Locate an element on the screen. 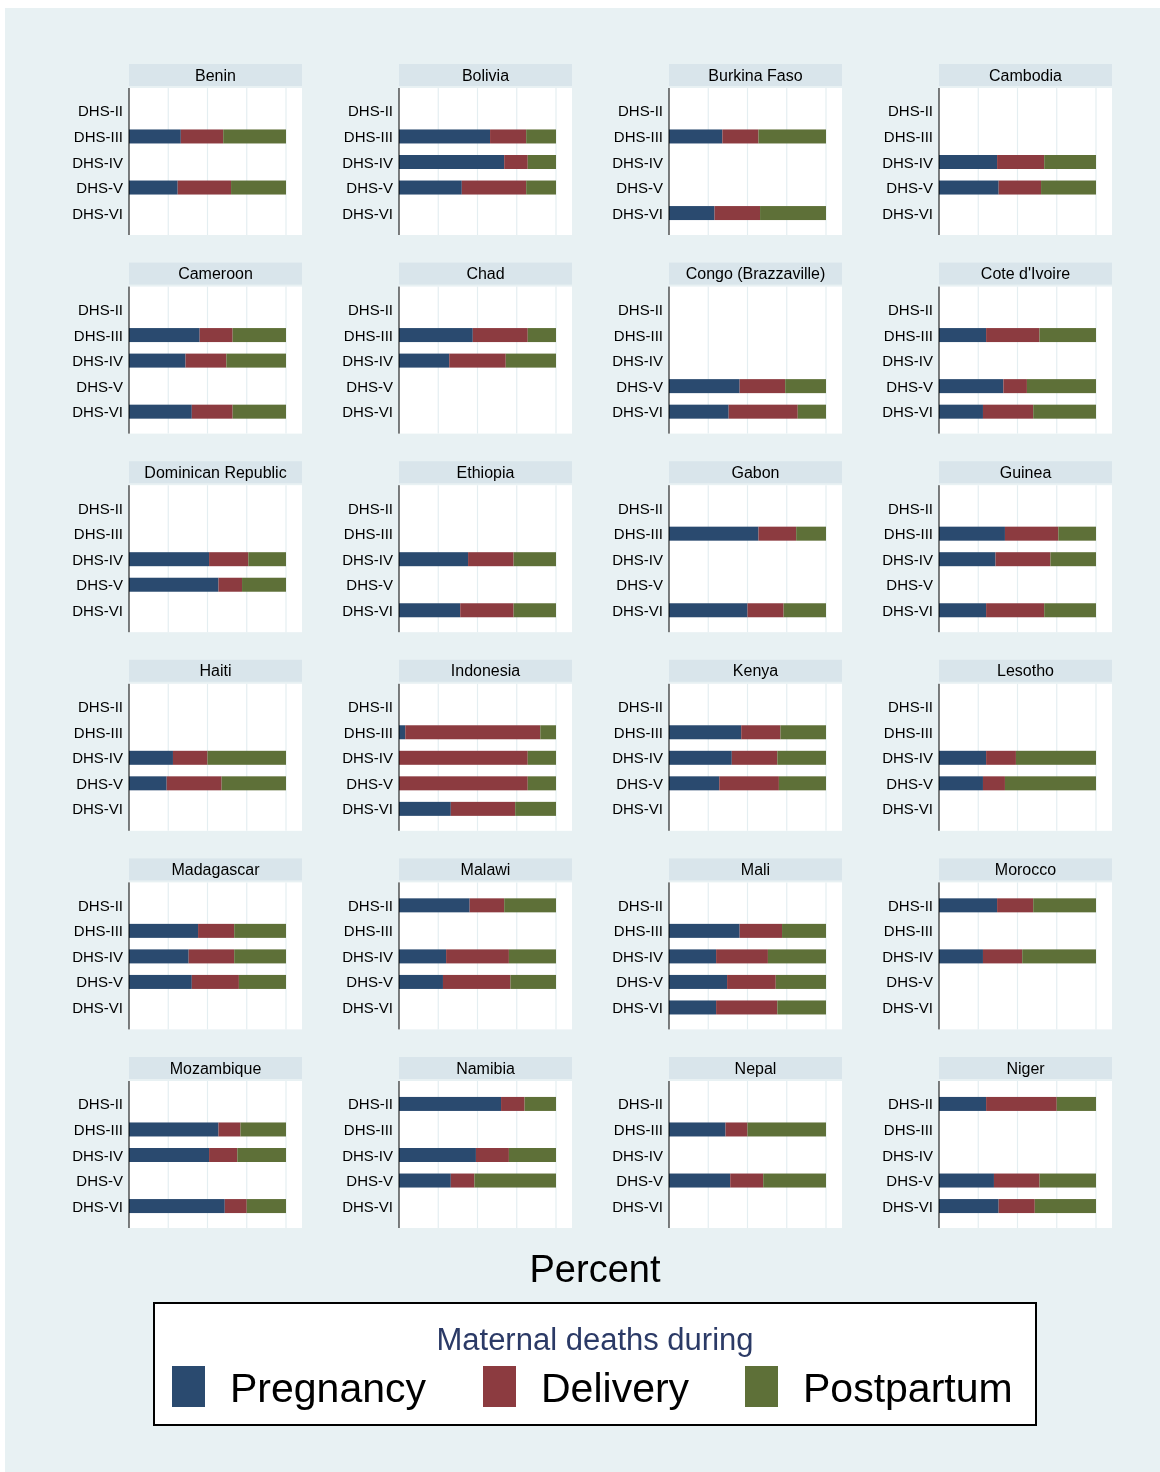  chart-title: Kenya is located at coordinates (755, 671).